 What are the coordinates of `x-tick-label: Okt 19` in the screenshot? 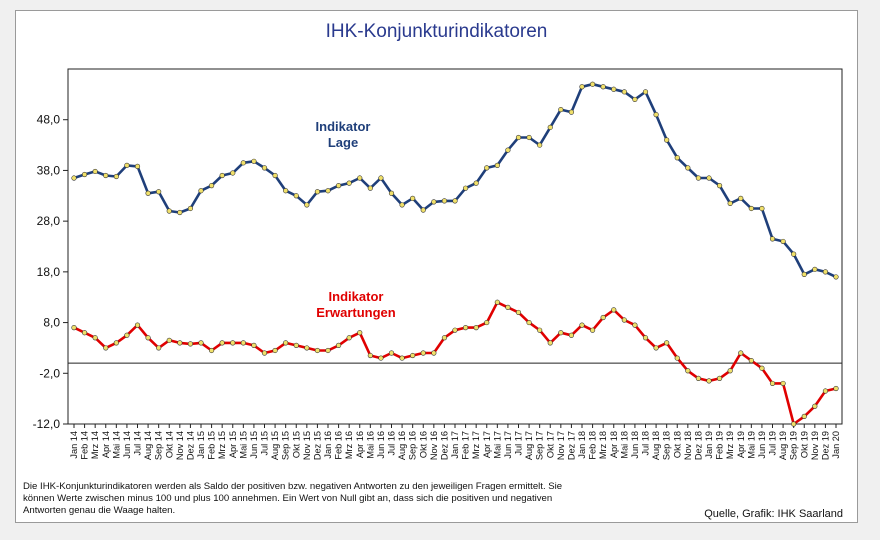 It's located at (804, 444).